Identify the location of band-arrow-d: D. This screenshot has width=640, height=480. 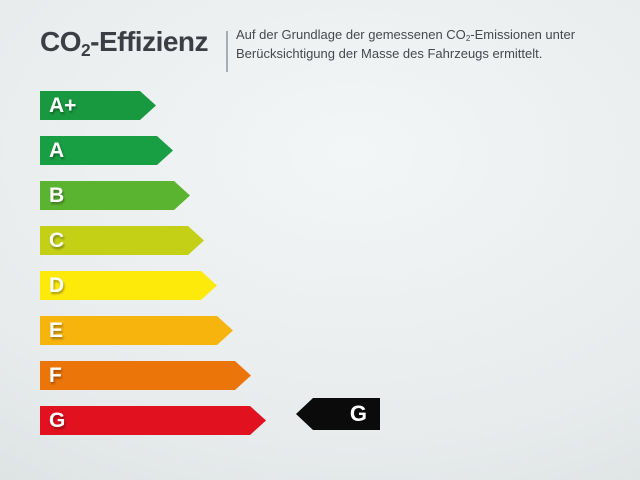
(128, 285).